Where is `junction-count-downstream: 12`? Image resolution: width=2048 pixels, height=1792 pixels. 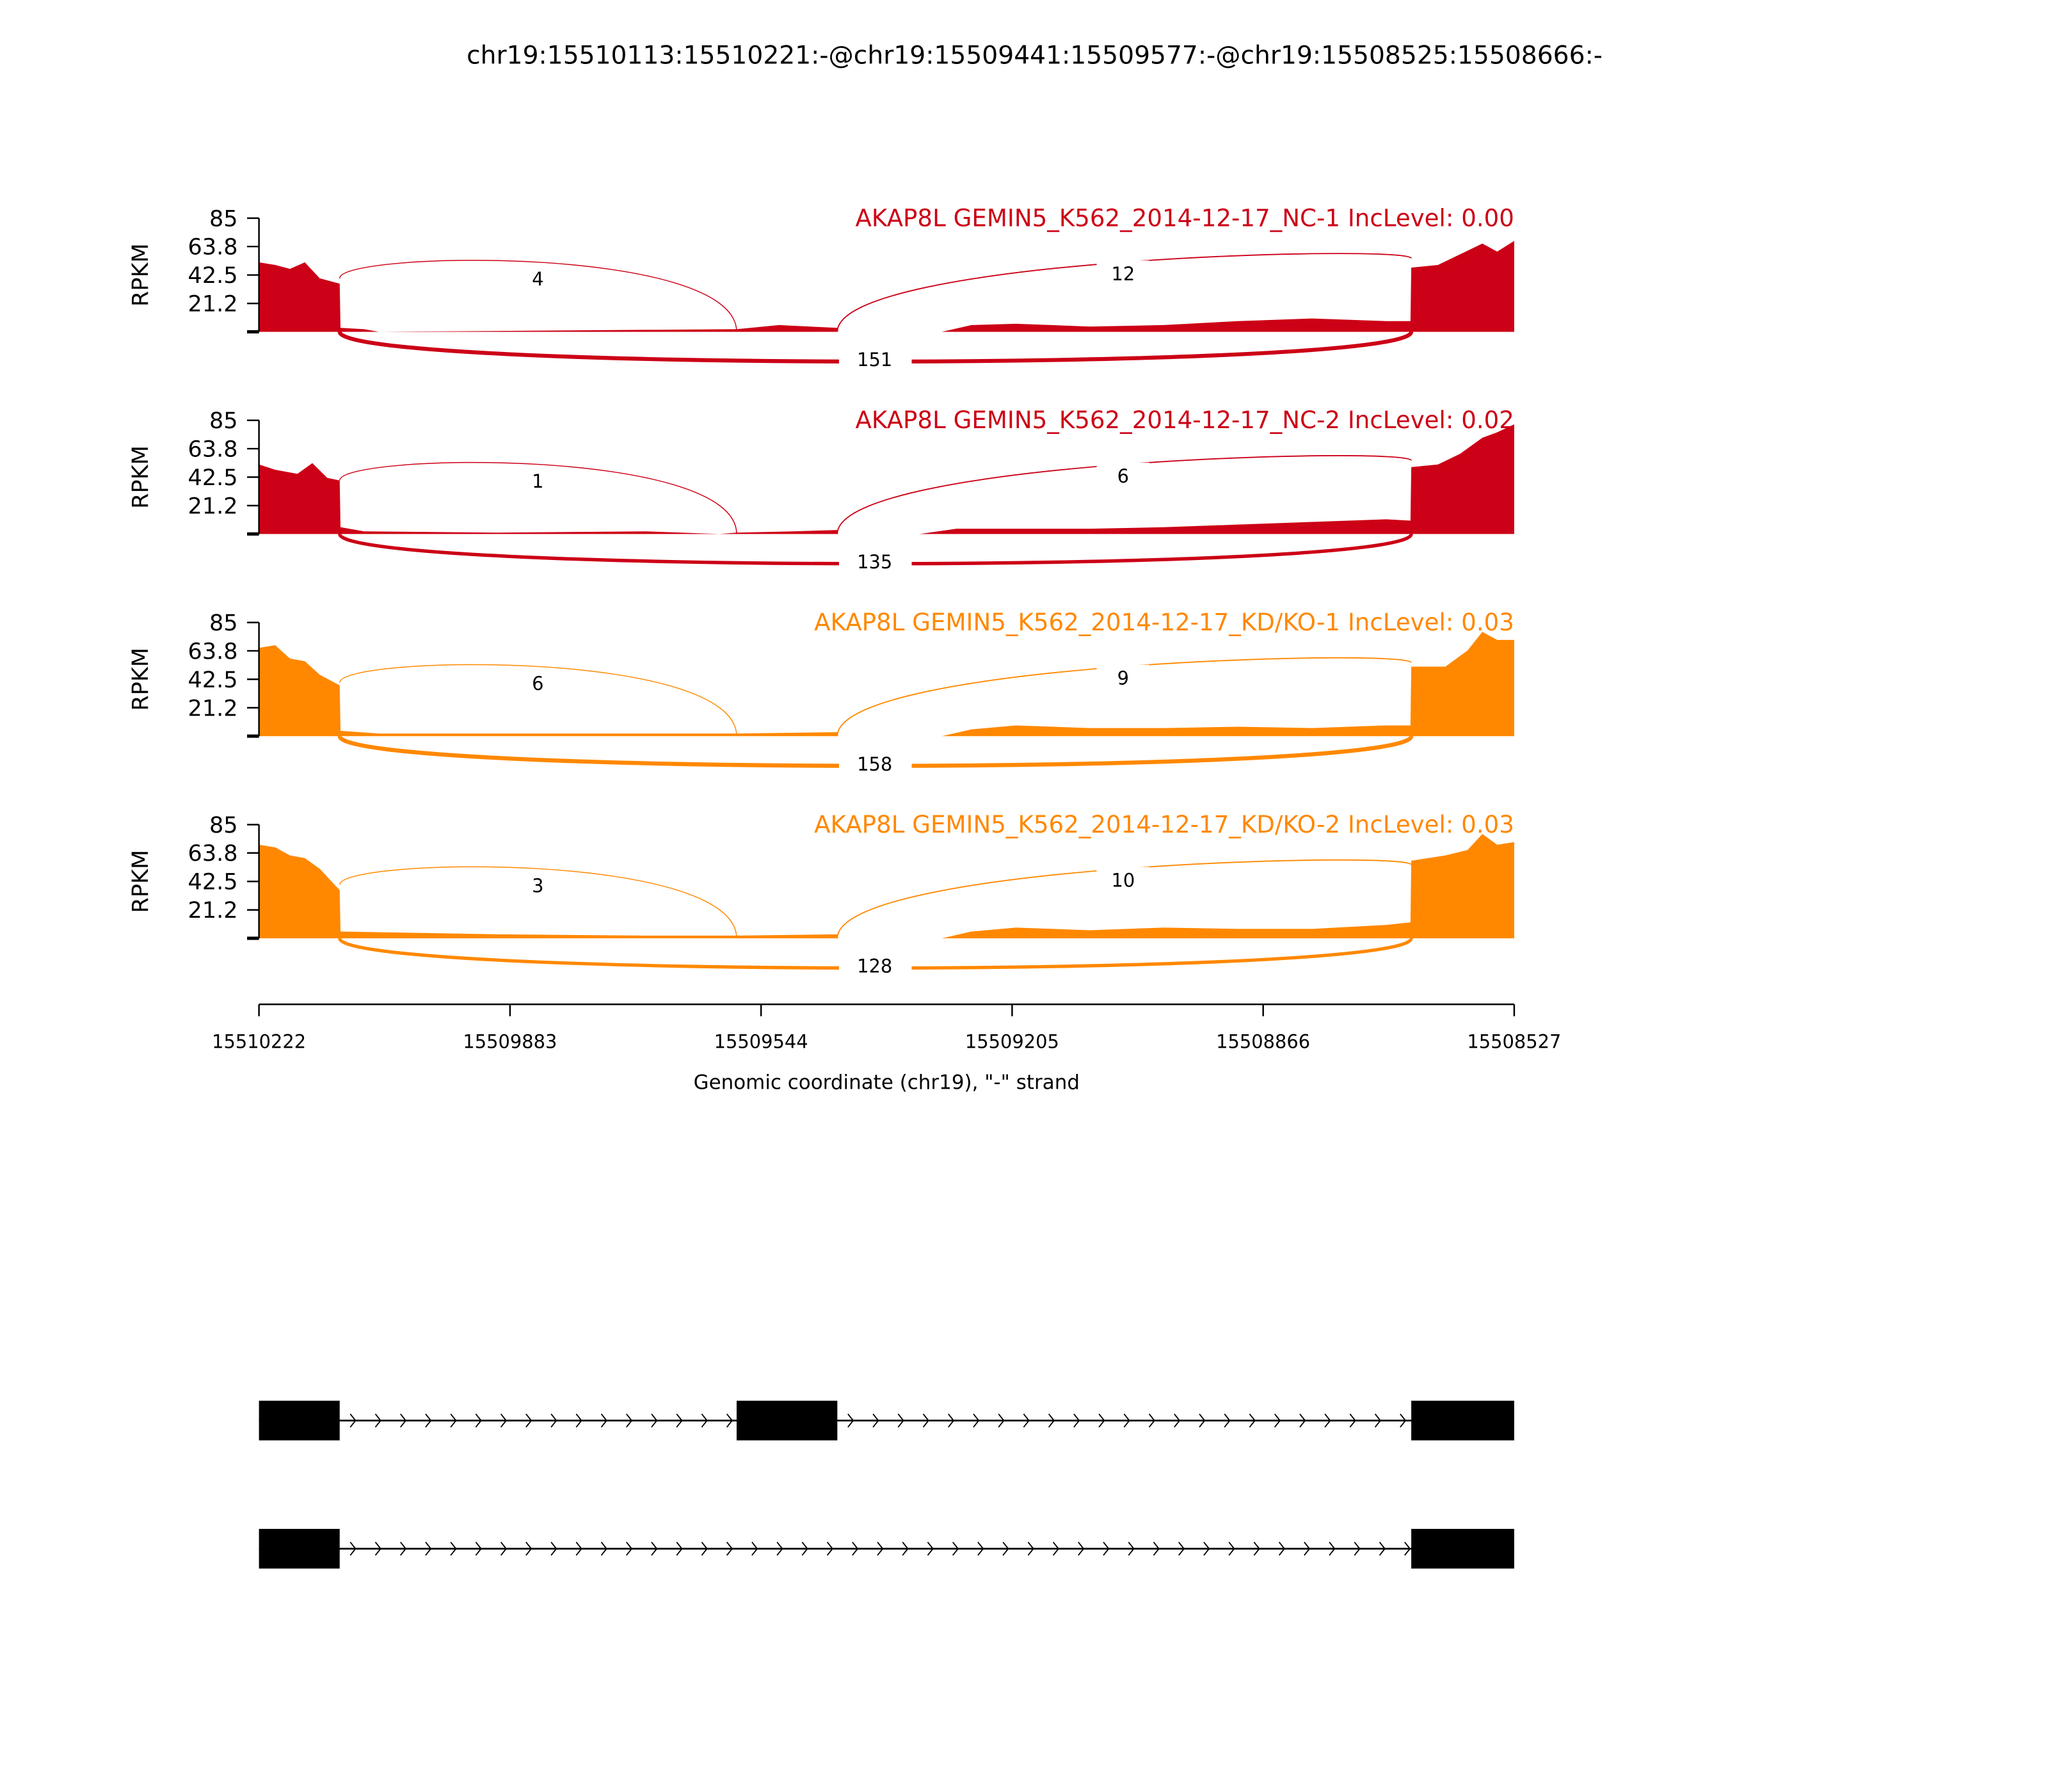
junction-count-downstream: 12 is located at coordinates (1123, 274).